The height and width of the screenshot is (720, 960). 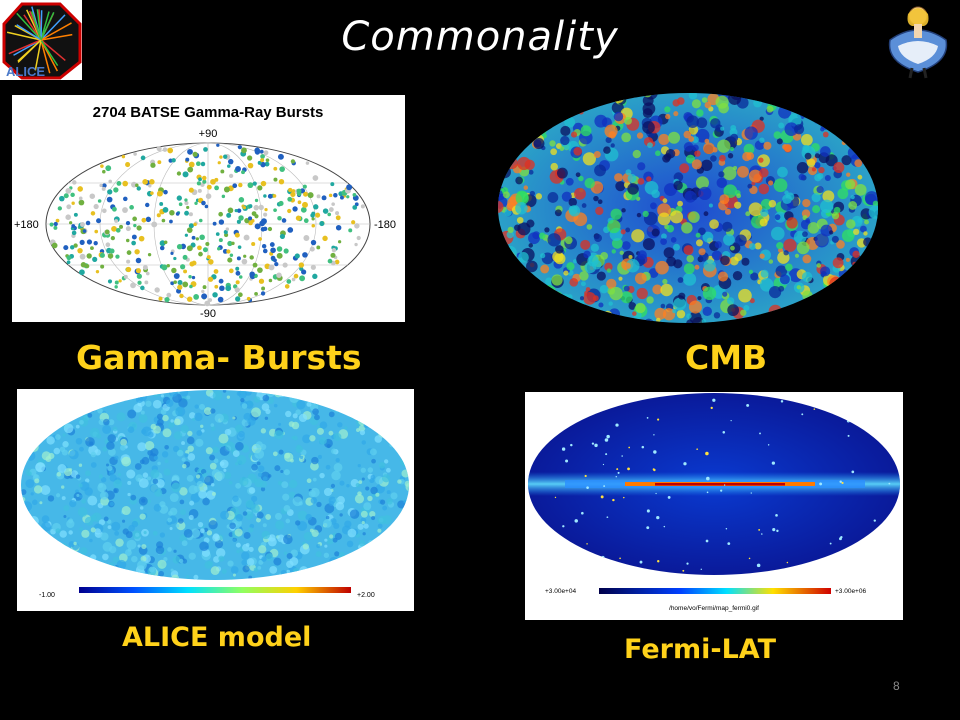 I want to click on grb-label-left: +180, so click(x=26, y=225).